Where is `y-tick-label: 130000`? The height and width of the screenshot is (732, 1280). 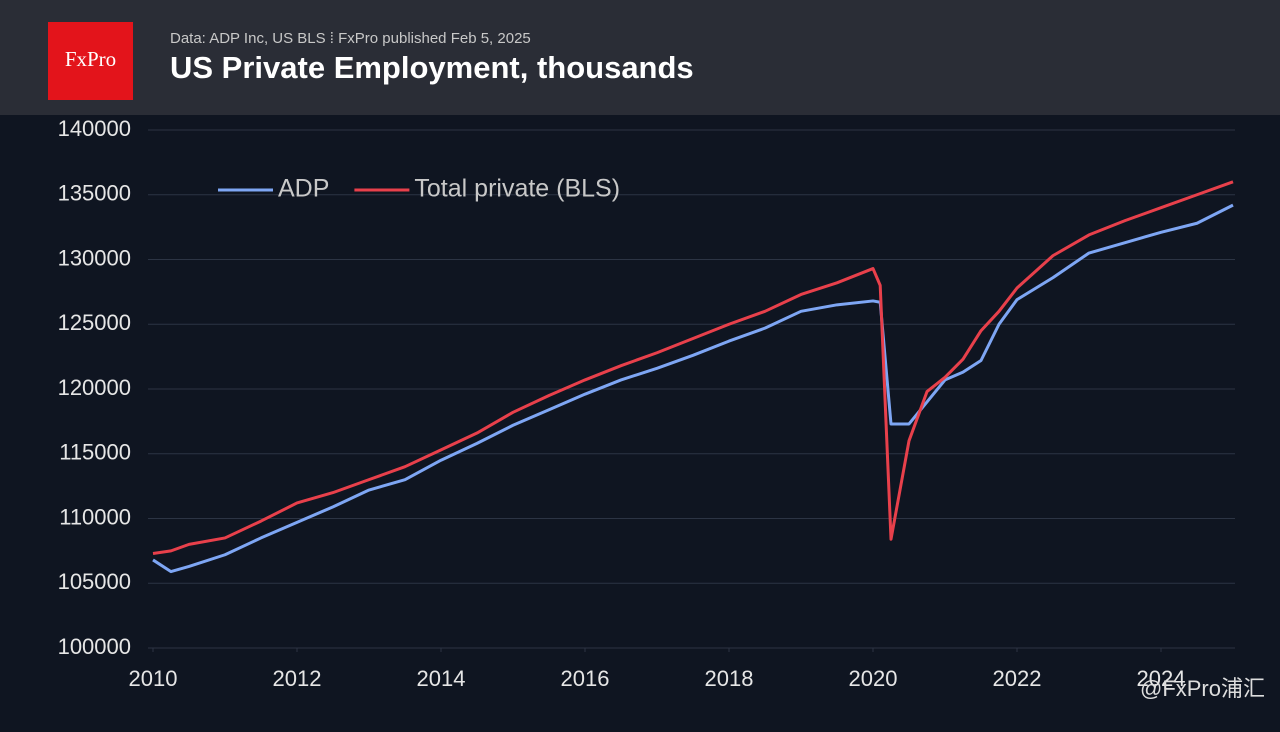 y-tick-label: 130000 is located at coordinates (94, 257).